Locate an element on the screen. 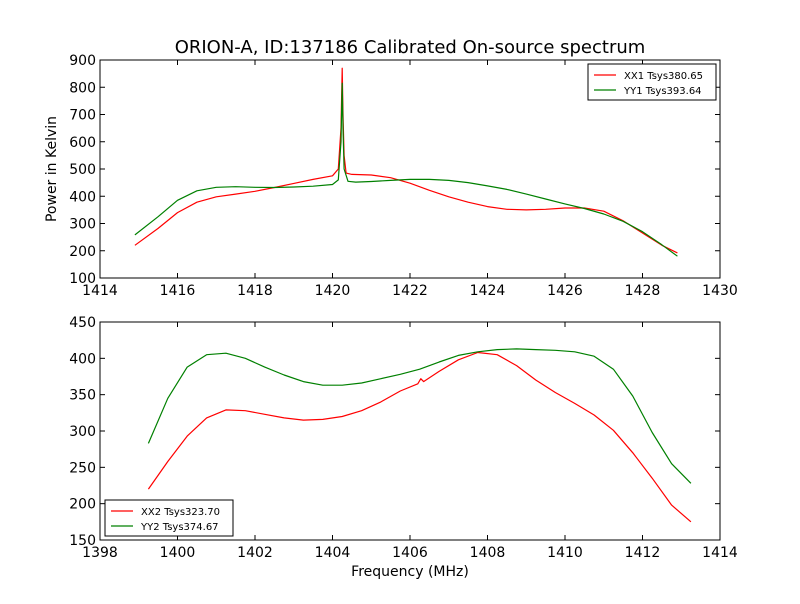 The width and height of the screenshot is (800, 604). x-tick-label: 1416 is located at coordinates (178, 291).